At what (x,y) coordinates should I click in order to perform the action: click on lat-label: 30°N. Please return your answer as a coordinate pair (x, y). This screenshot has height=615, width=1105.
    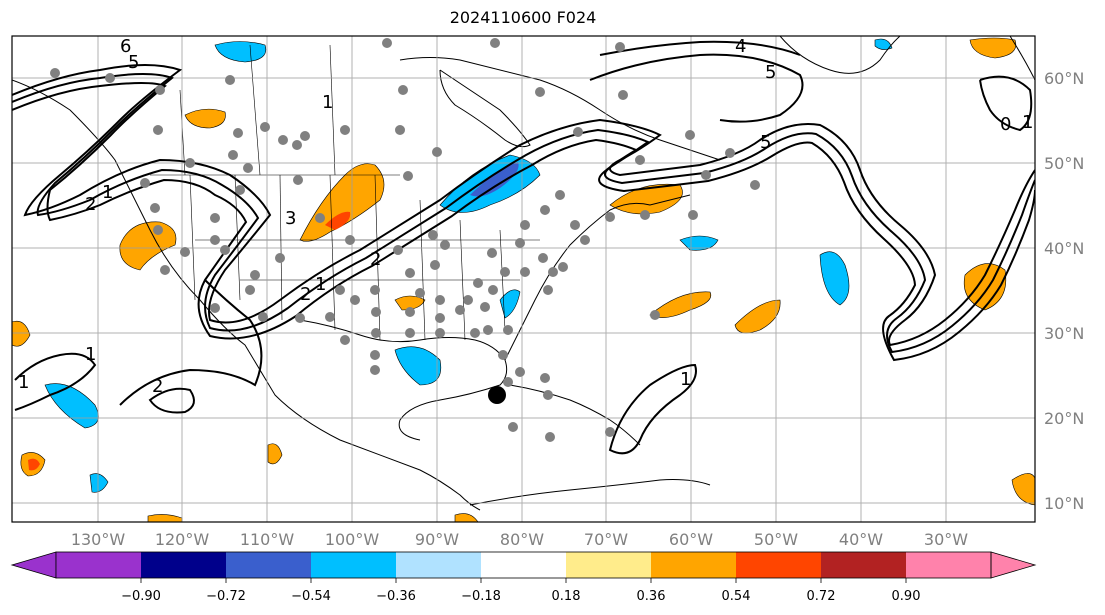
    Looking at the image, I should click on (1064, 333).